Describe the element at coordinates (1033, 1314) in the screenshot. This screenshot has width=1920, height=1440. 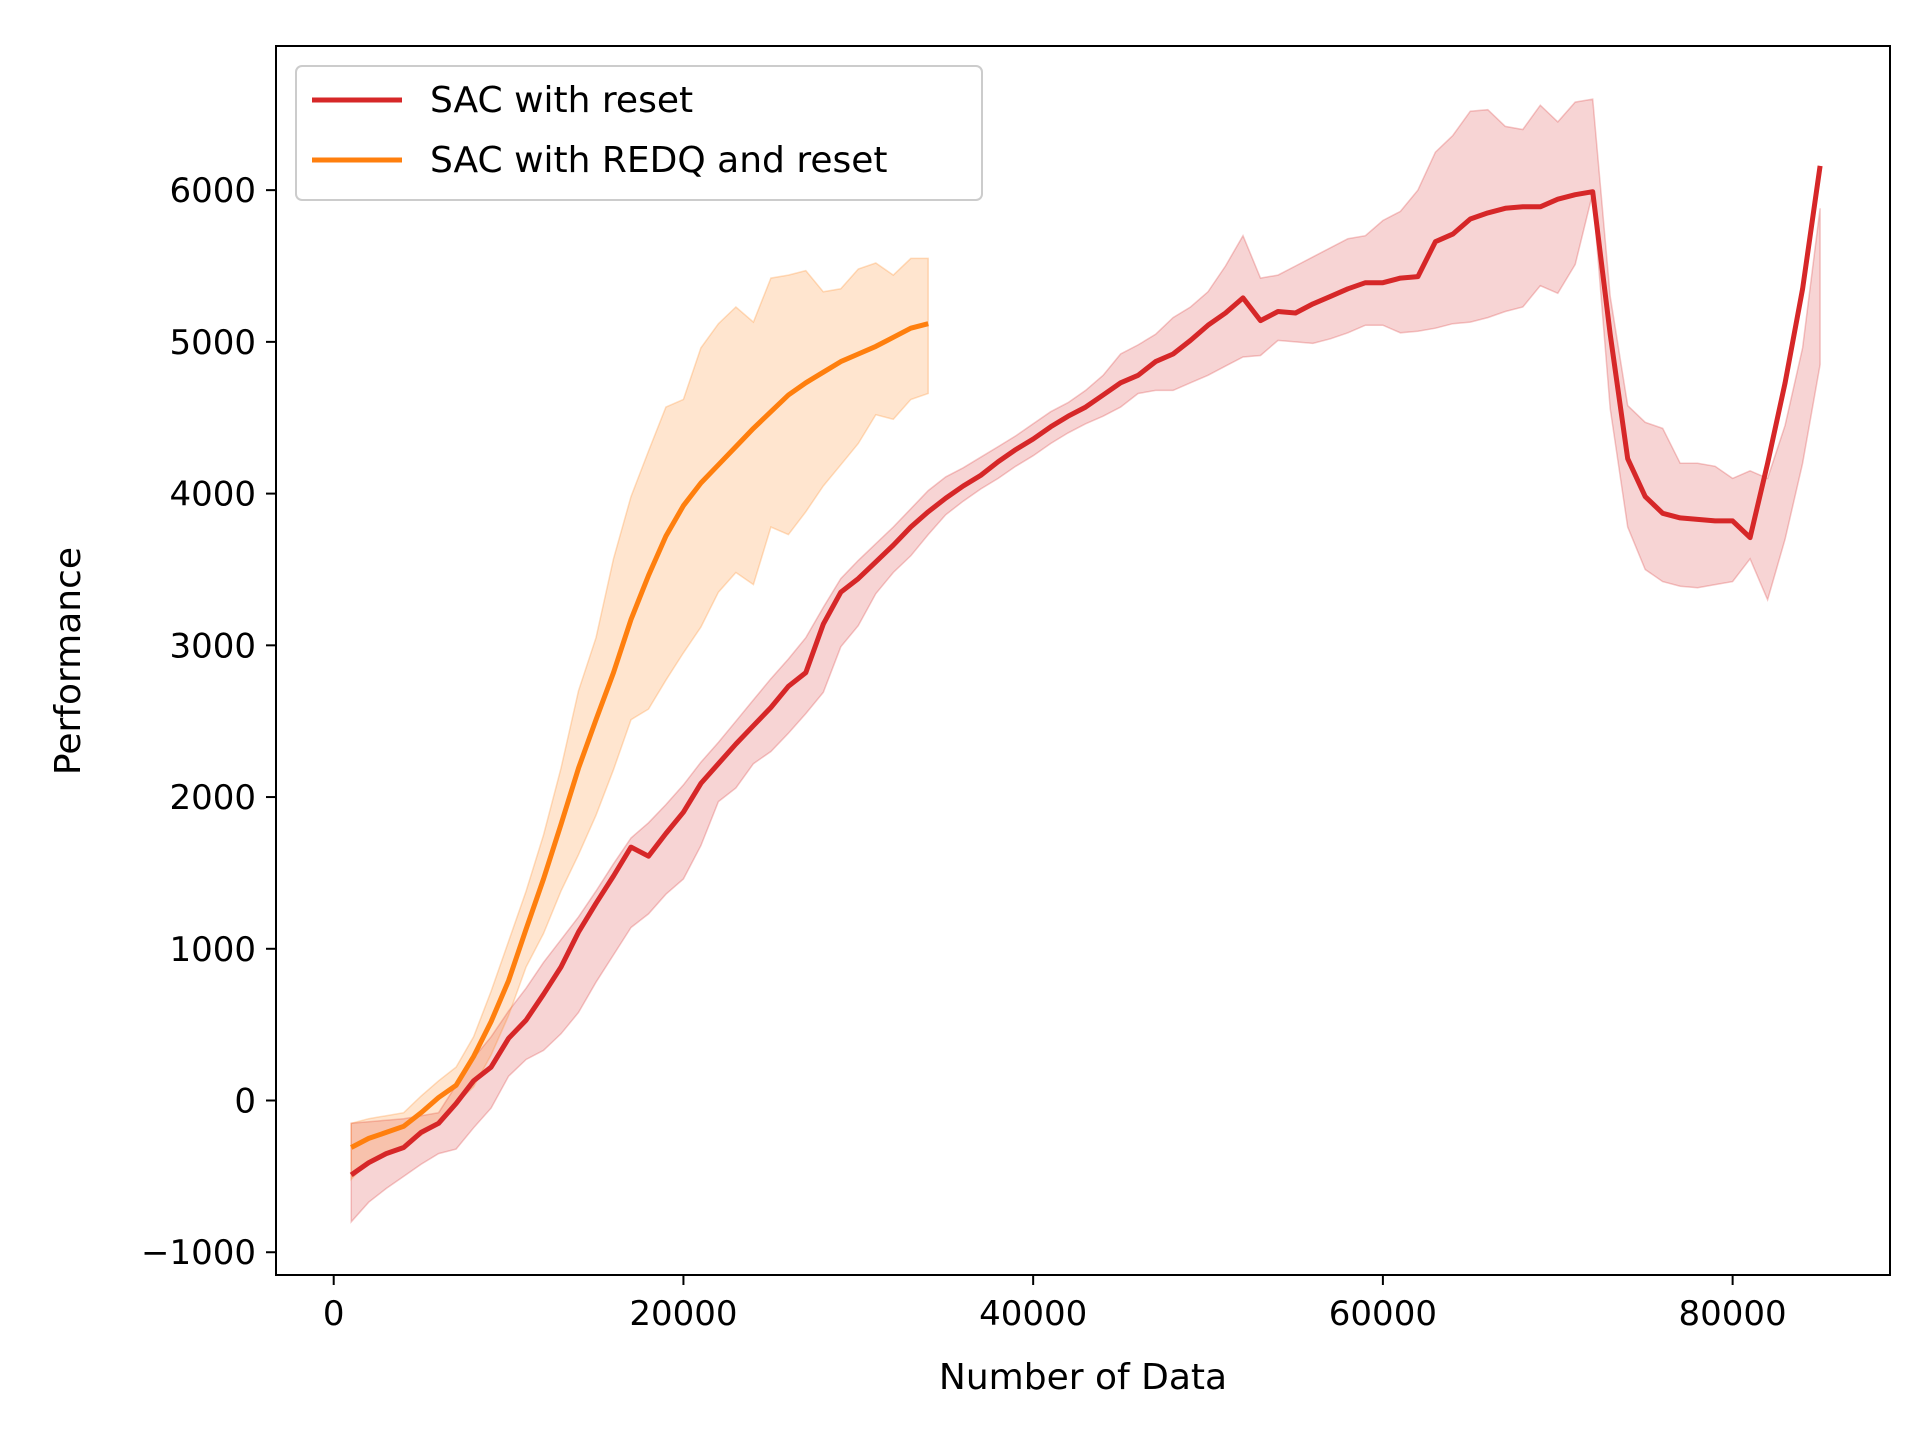
I see `x-tick-label: 40000` at that location.